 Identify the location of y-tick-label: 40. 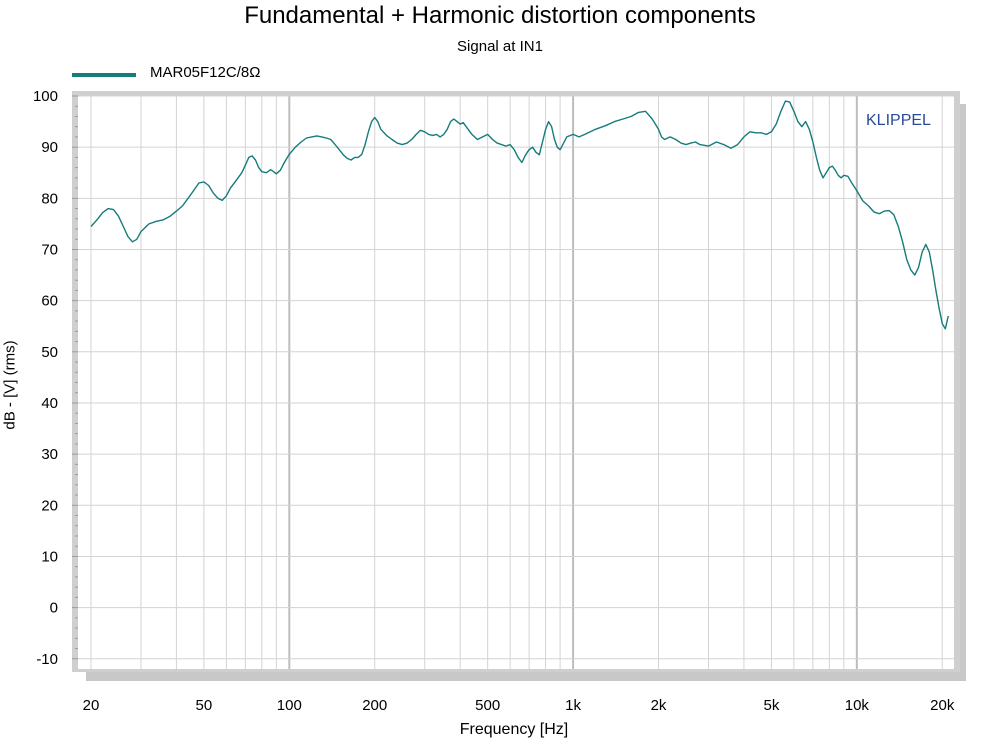
(49, 403).